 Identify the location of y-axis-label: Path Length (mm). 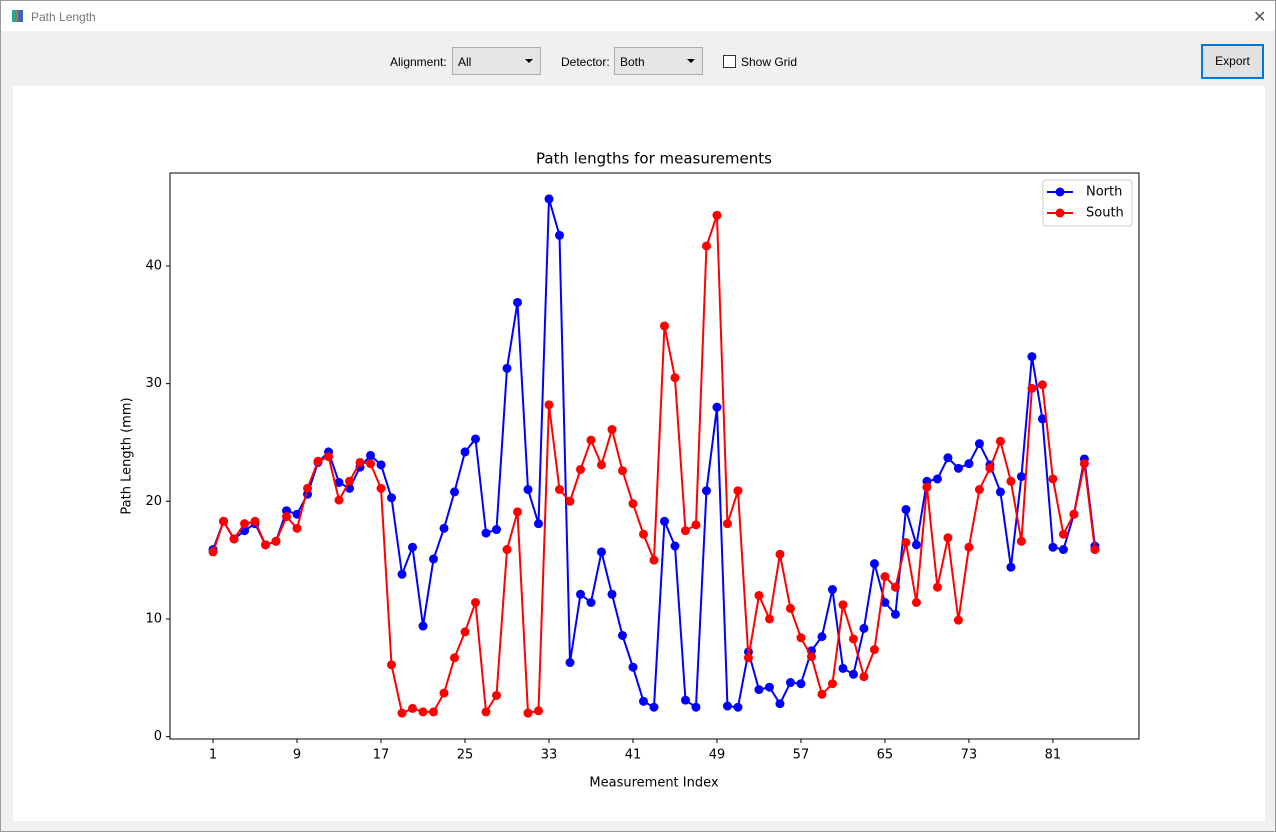
(127, 455).